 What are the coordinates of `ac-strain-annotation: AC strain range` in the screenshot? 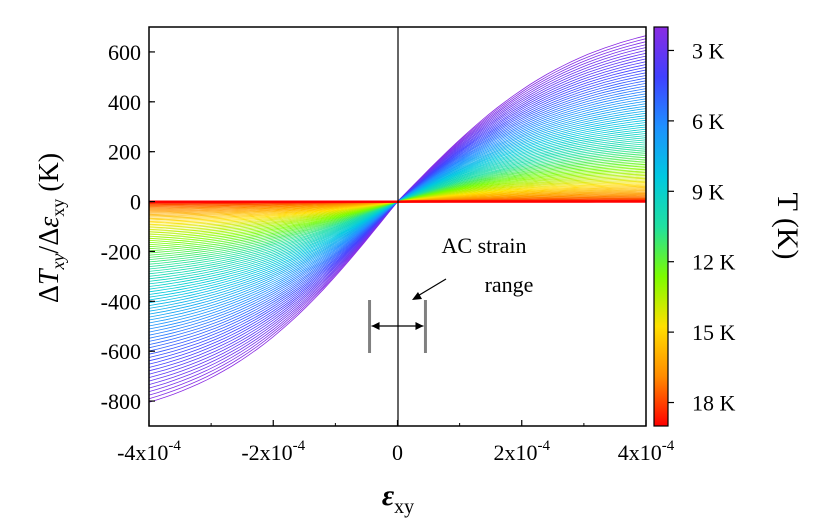 It's located at (451, 293).